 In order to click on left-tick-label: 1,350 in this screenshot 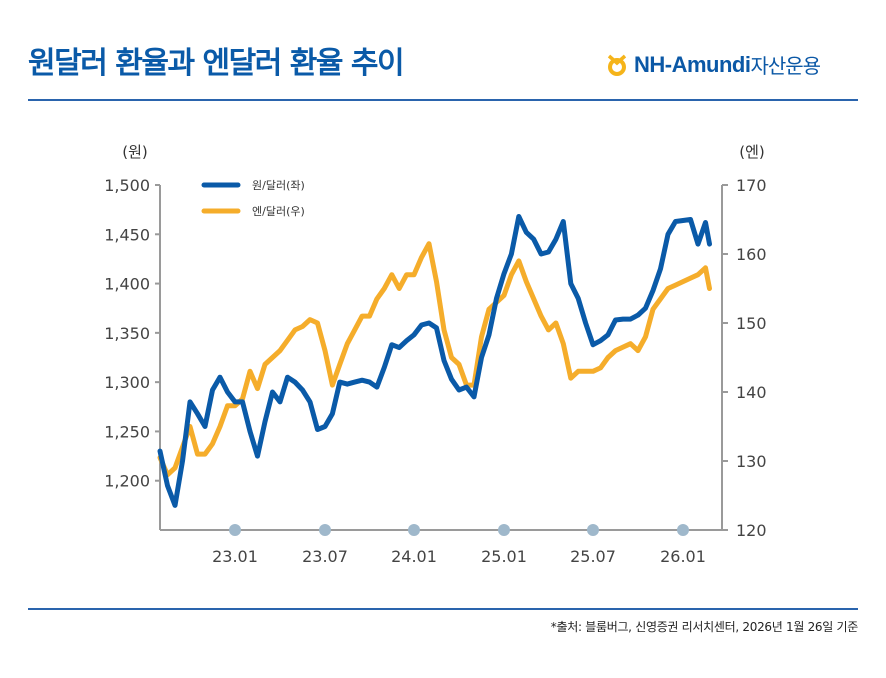, I will do `click(127, 333)`.